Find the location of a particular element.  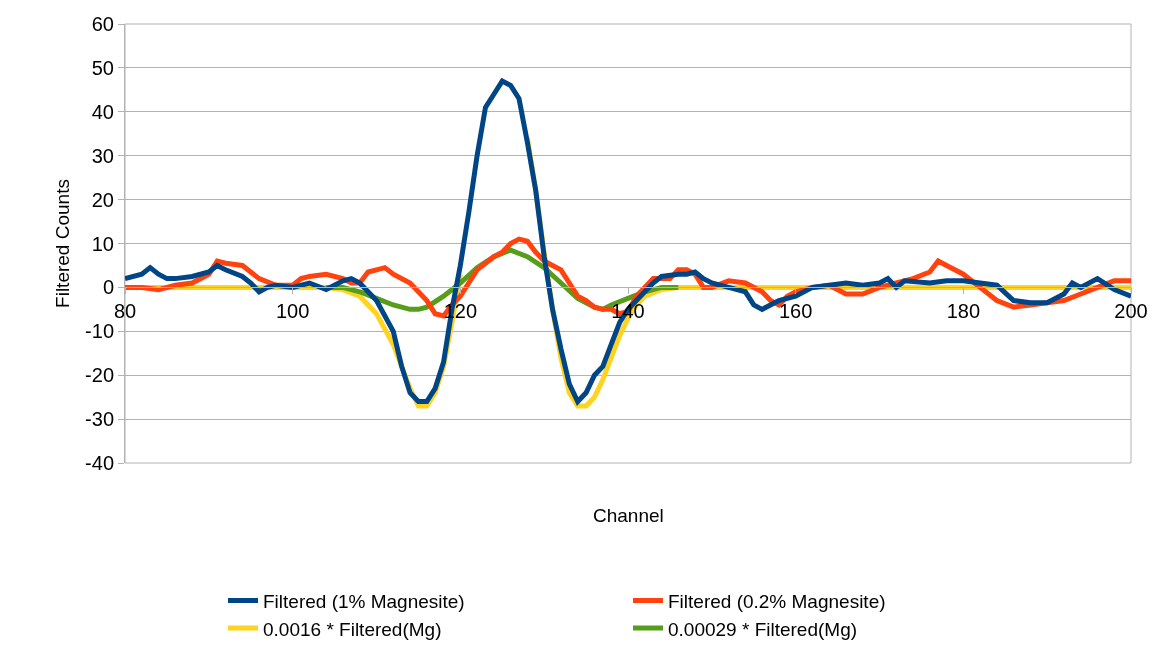

x-axis-title: Channel is located at coordinates (628, 515).